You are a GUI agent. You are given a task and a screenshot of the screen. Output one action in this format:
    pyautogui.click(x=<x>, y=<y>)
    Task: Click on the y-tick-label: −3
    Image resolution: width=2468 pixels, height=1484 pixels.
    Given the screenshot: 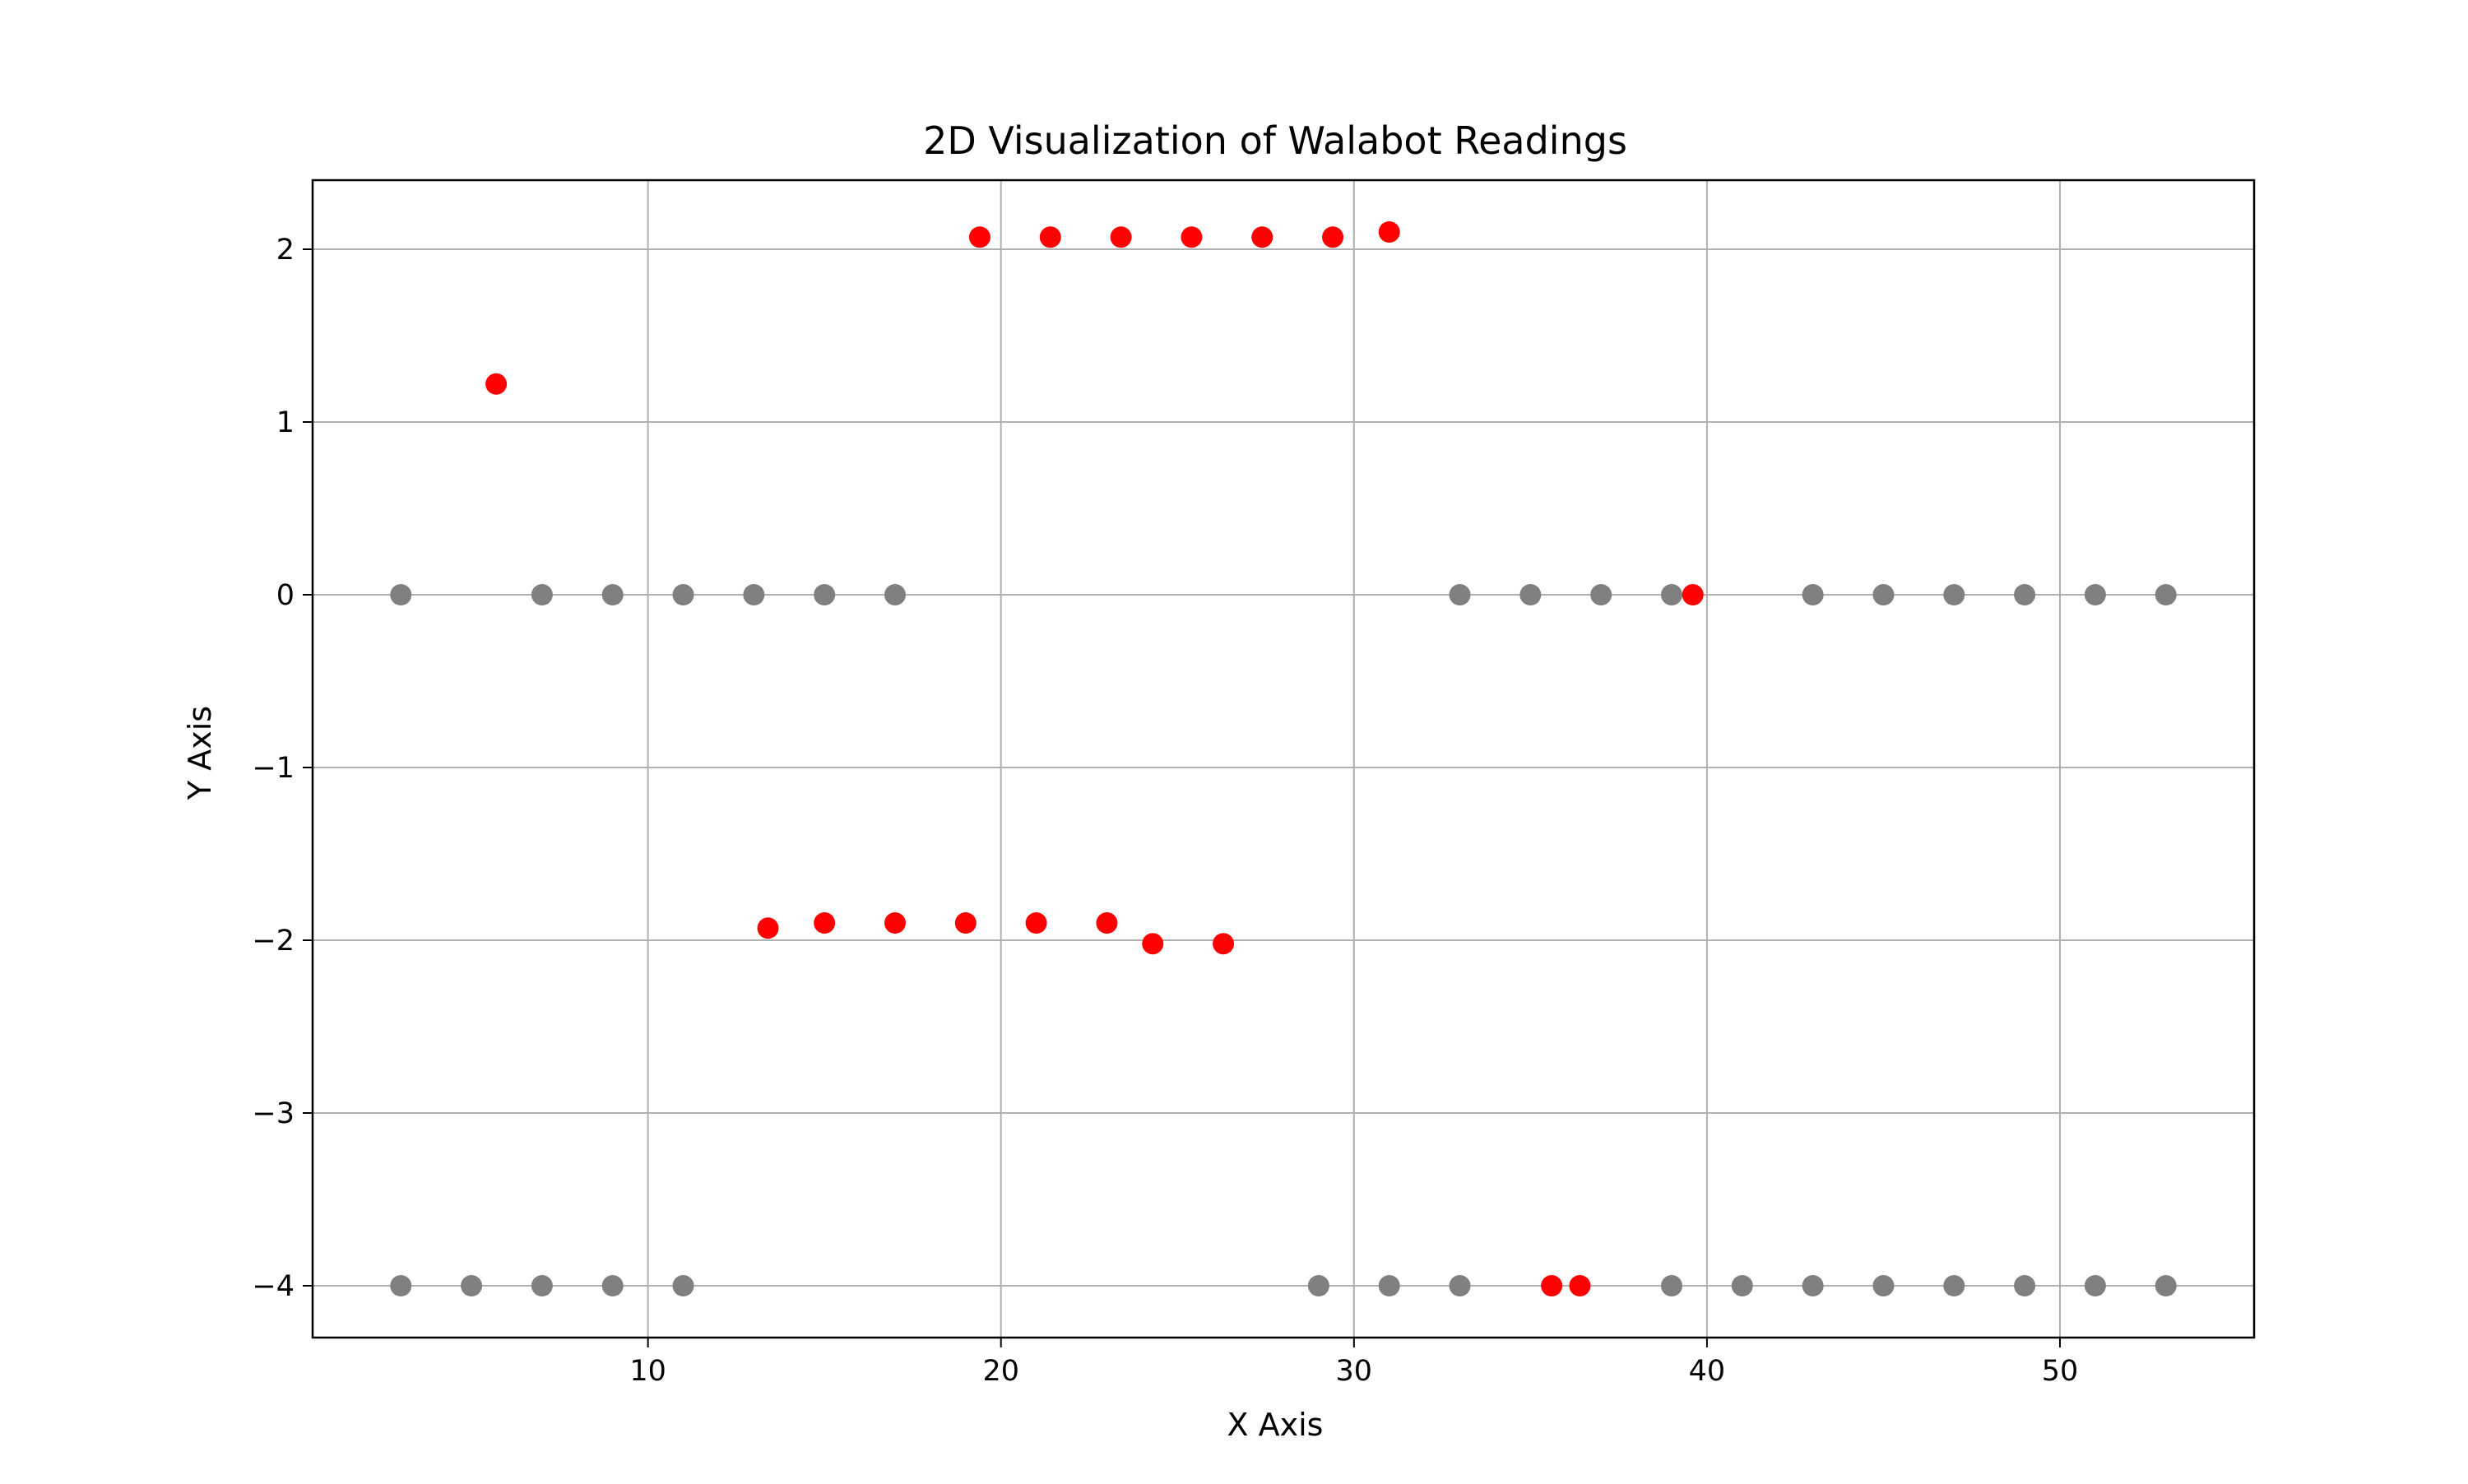 What is the action you would take?
    pyautogui.click(x=273, y=1113)
    